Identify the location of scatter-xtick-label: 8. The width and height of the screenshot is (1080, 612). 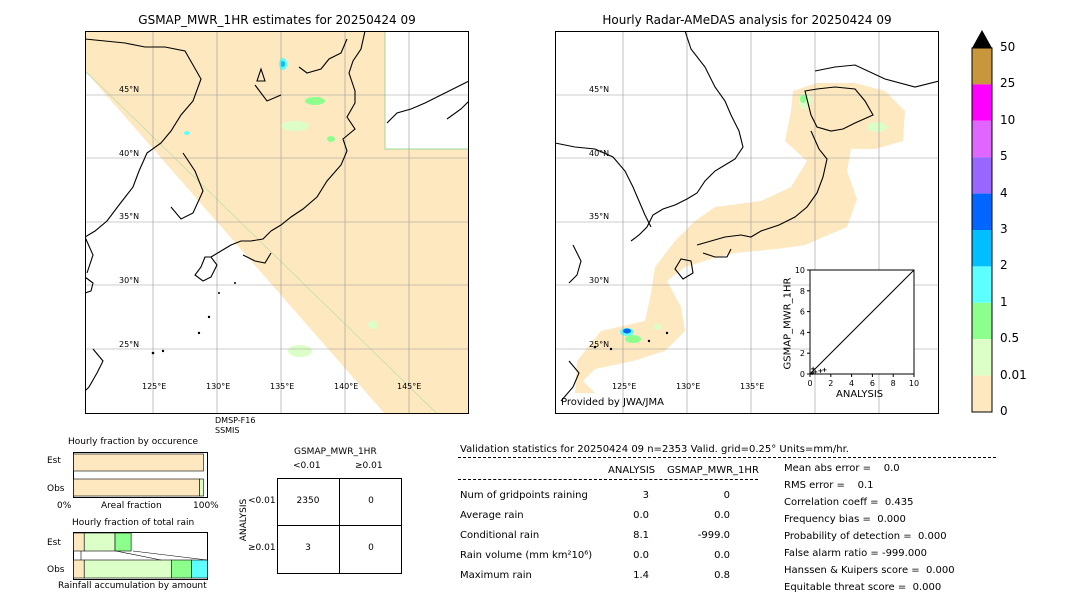
(893, 383).